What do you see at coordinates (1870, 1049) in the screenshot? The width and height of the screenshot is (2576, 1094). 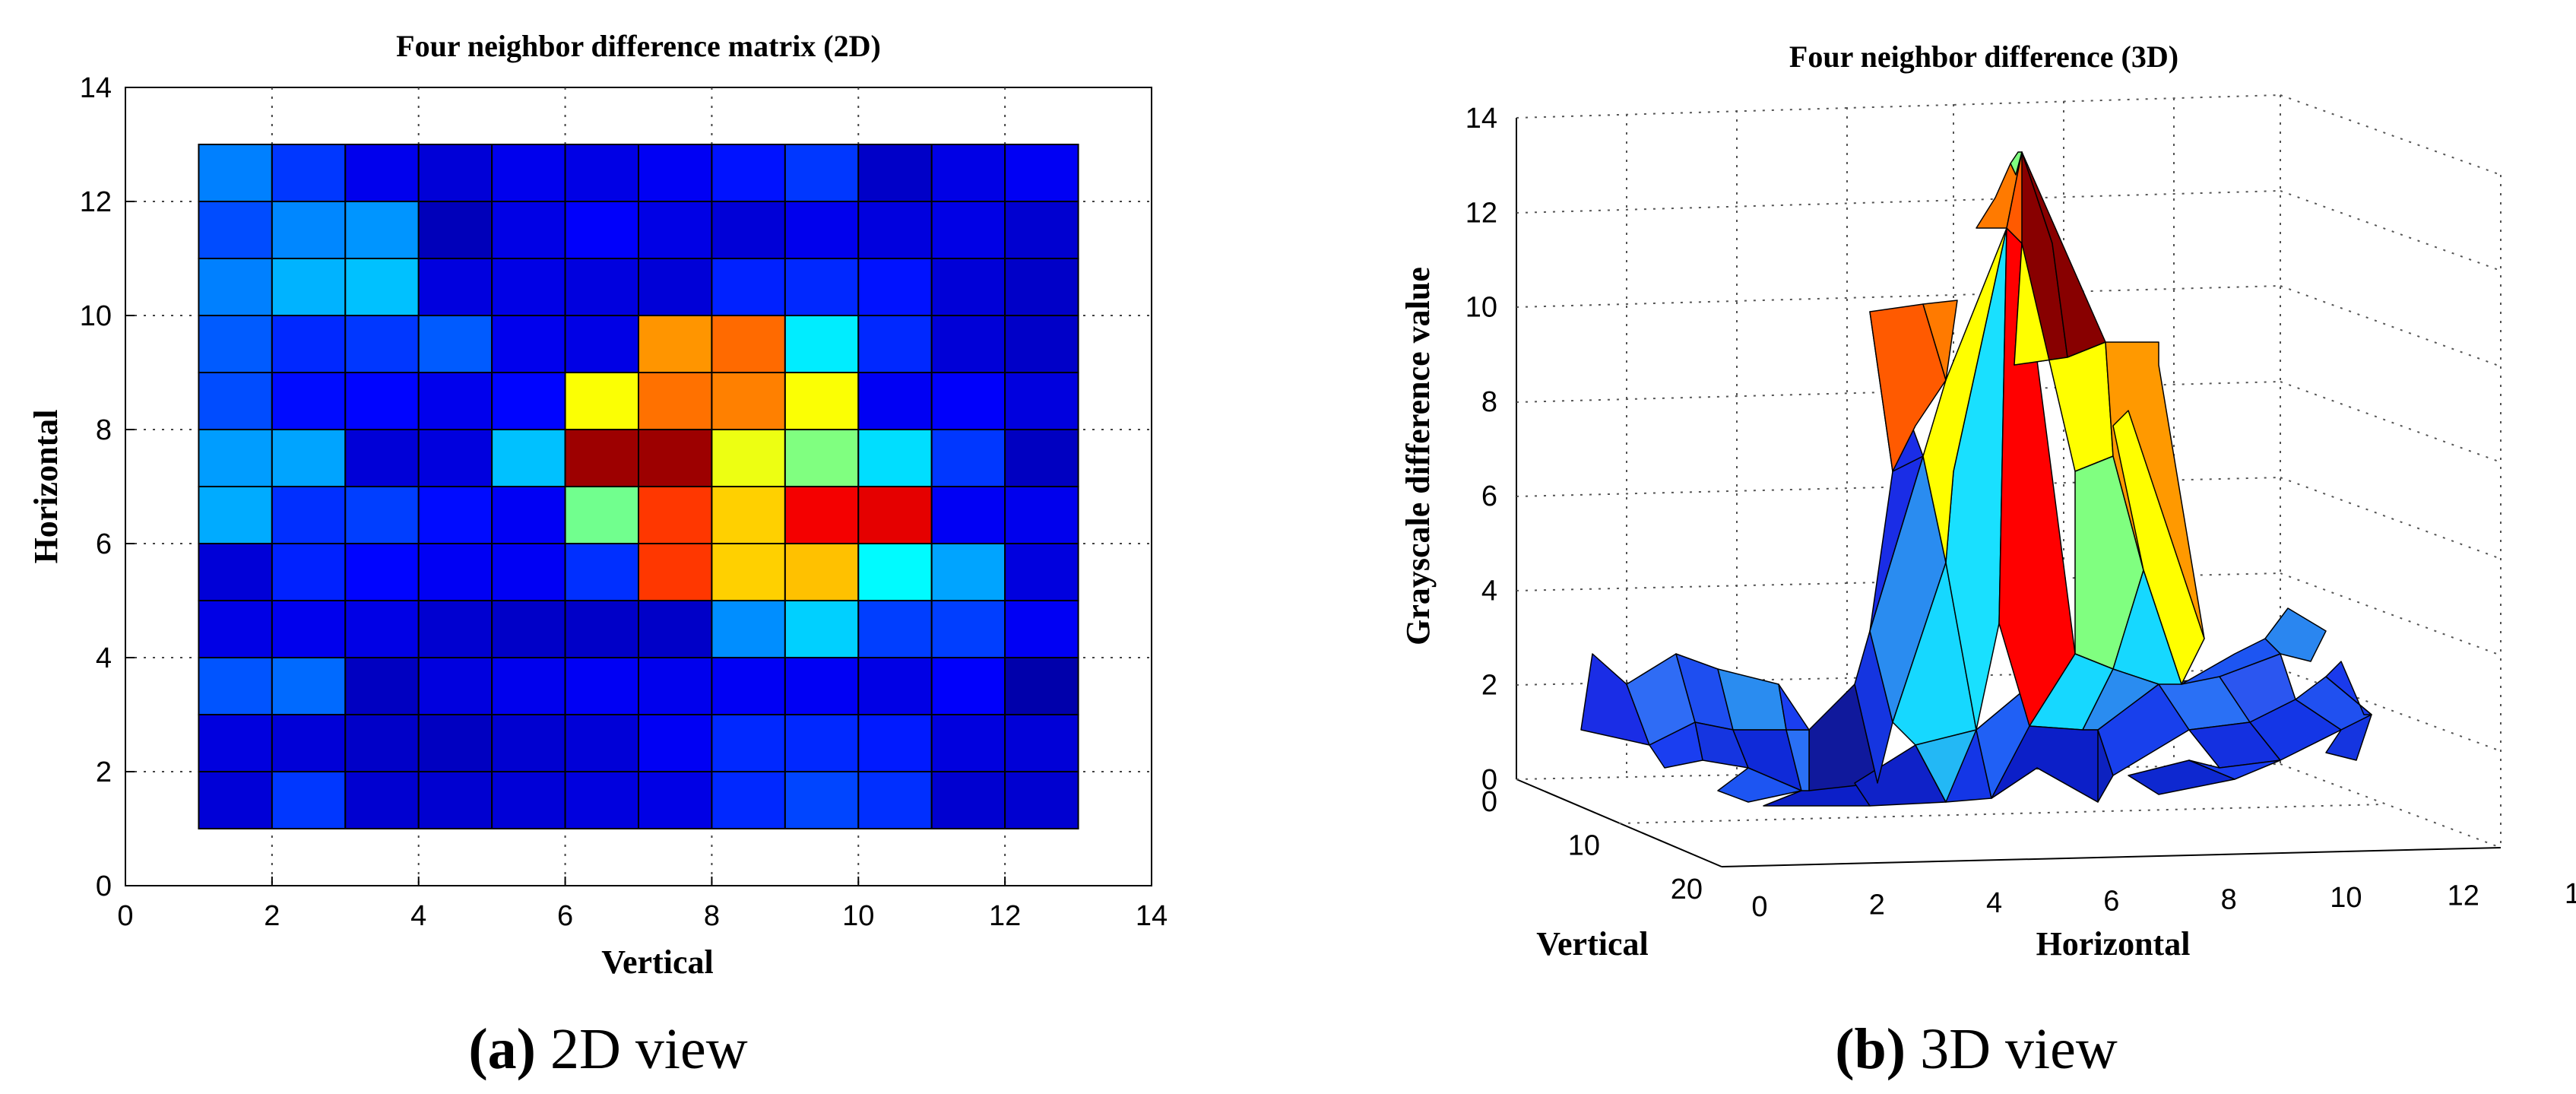 I see `caption-b-label: (b)` at bounding box center [1870, 1049].